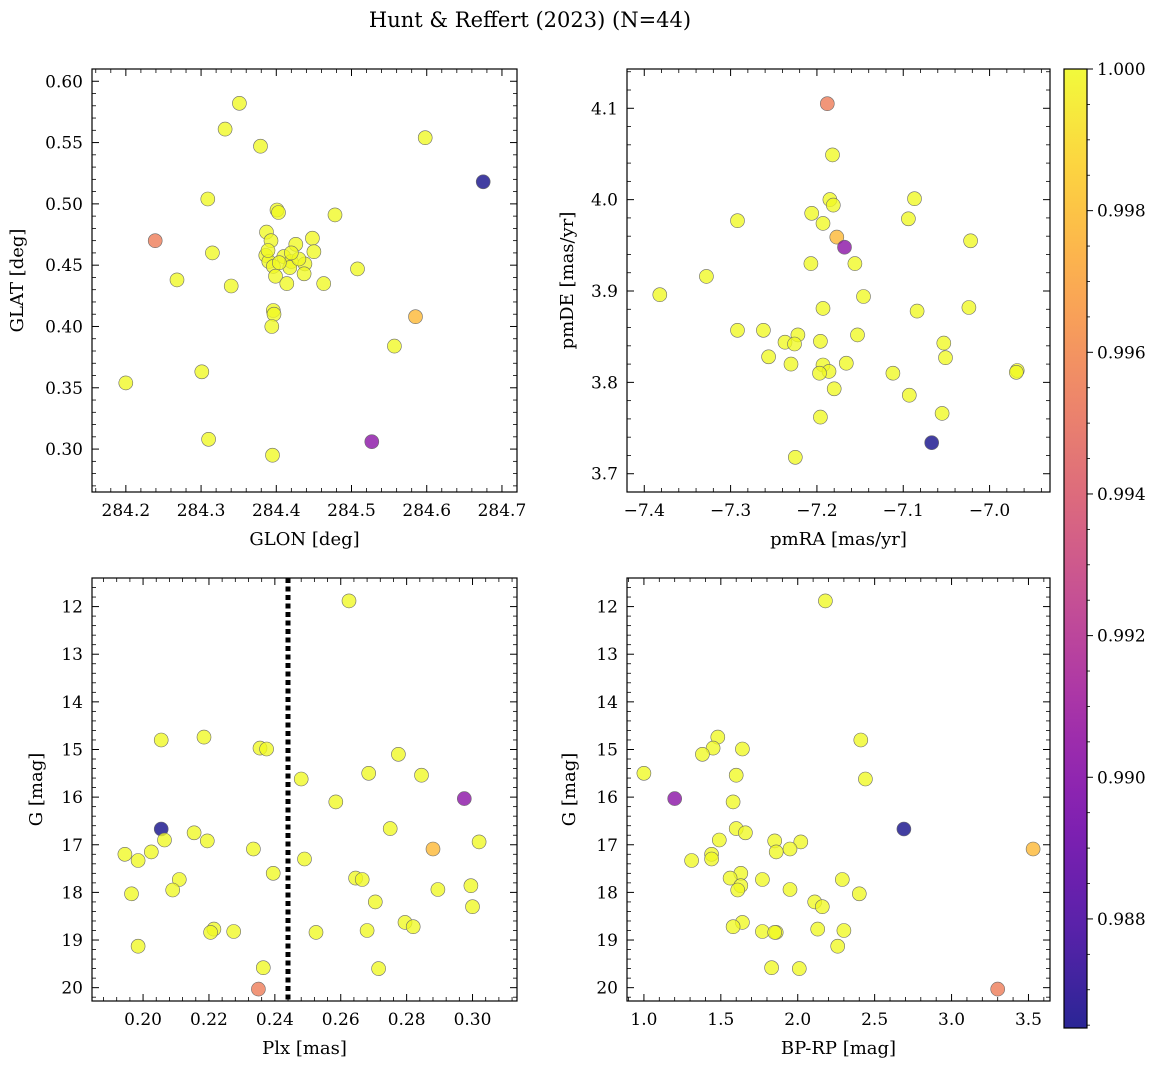 The image size is (1161, 1068). Describe the element at coordinates (569, 789) in the screenshot. I see `y-axis-label: G [mag]` at that location.